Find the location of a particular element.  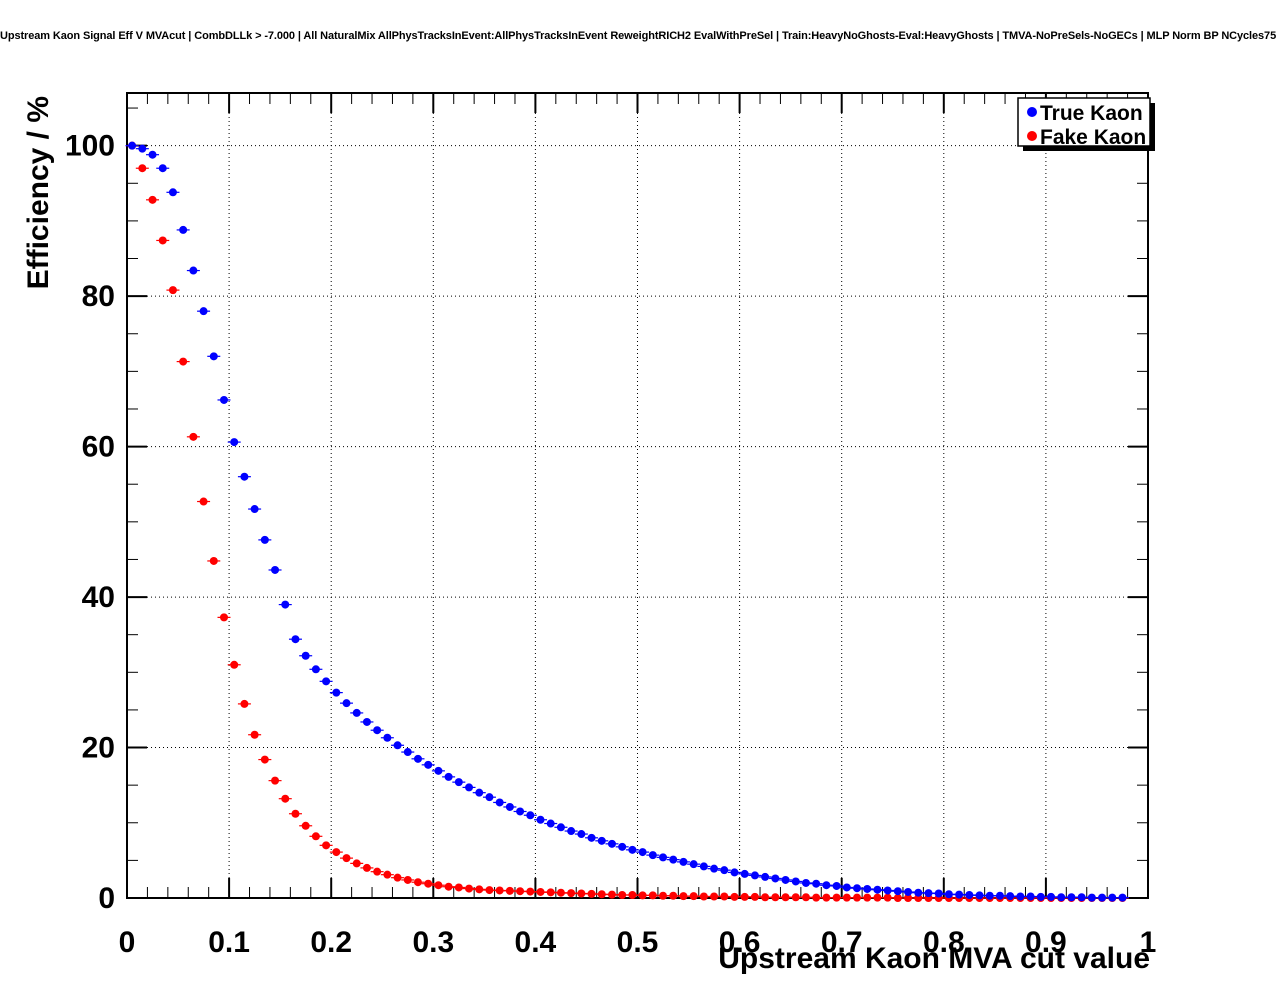

y-axis-tick-labels: 0 20 40 60 80 100 is located at coordinates (90, 522).